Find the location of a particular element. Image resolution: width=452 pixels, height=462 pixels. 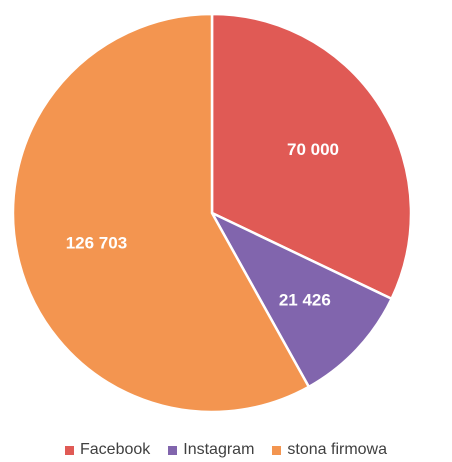

legend-item-facebook: Facebook is located at coordinates (107, 450).